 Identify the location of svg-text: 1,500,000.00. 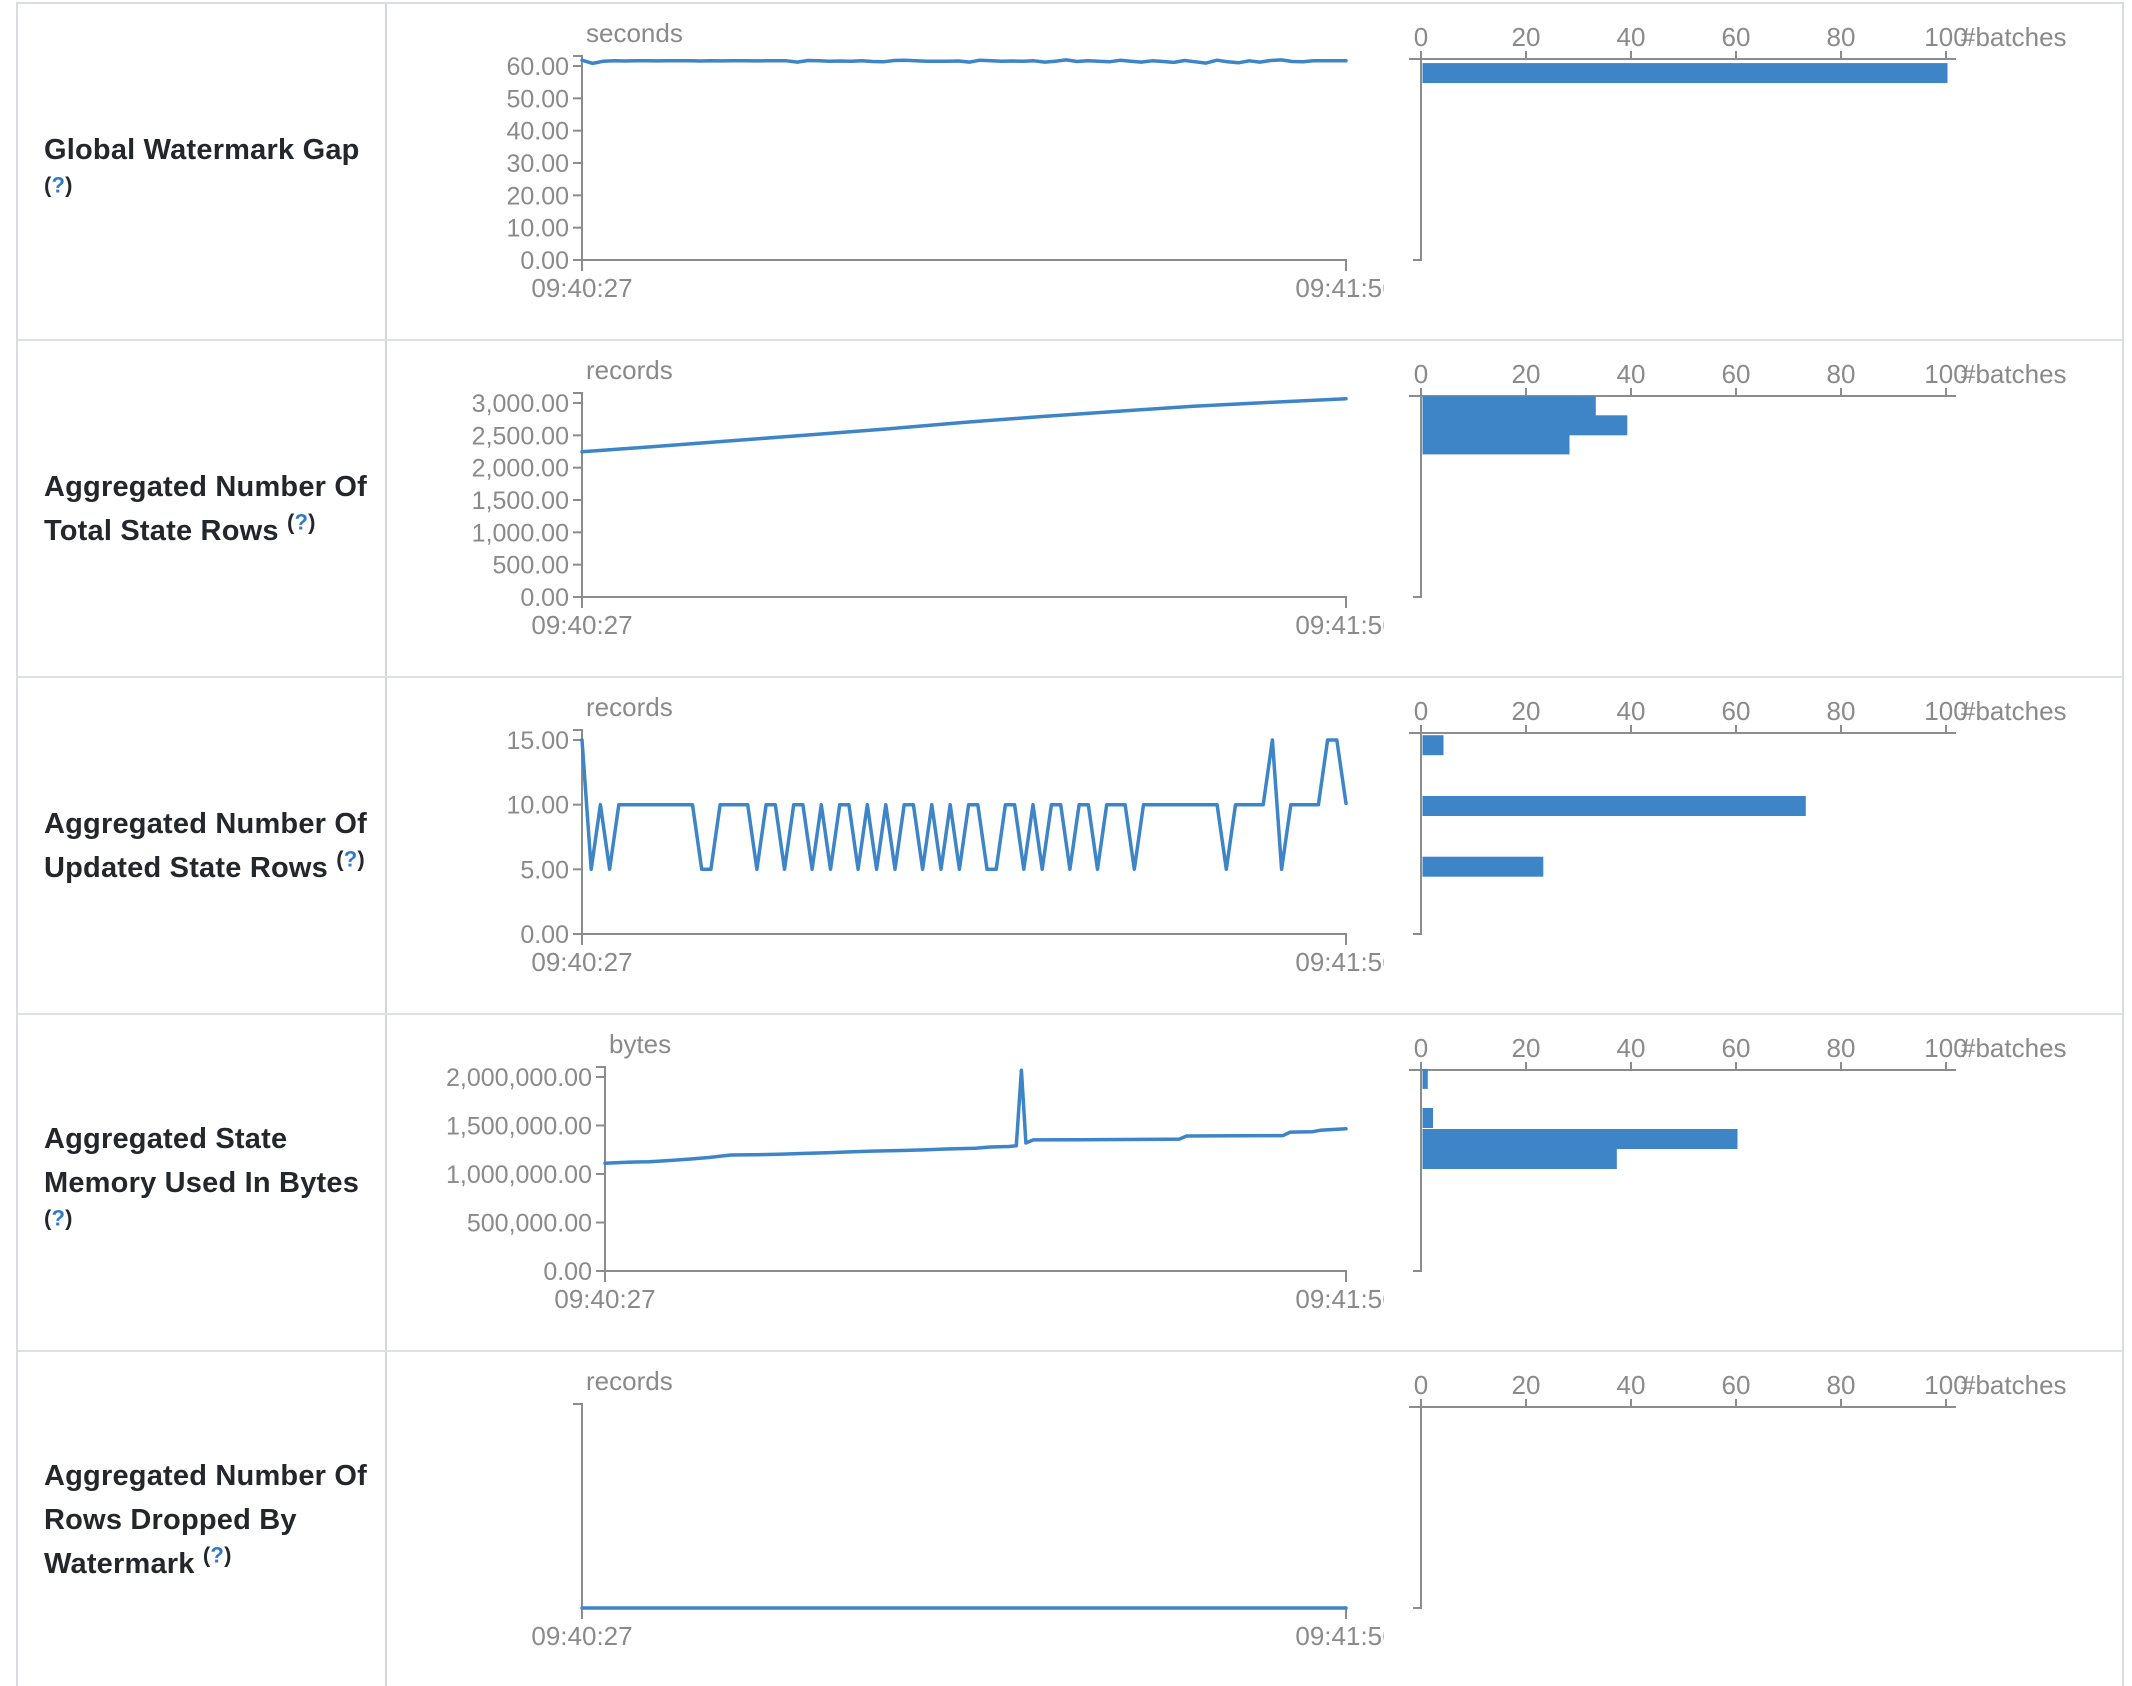
(519, 1127).